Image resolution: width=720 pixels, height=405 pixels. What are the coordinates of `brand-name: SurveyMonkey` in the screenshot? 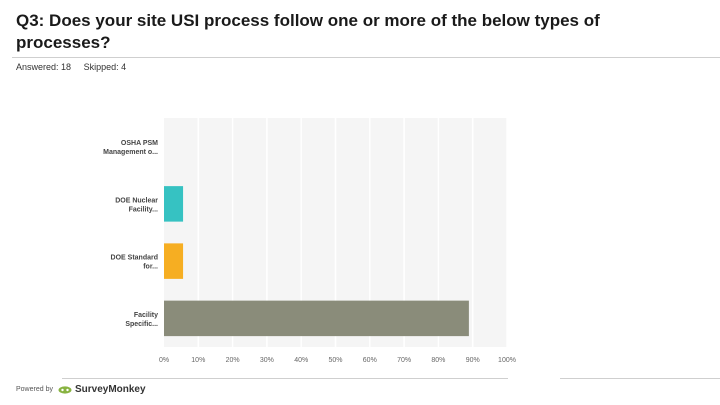 It's located at (110, 389).